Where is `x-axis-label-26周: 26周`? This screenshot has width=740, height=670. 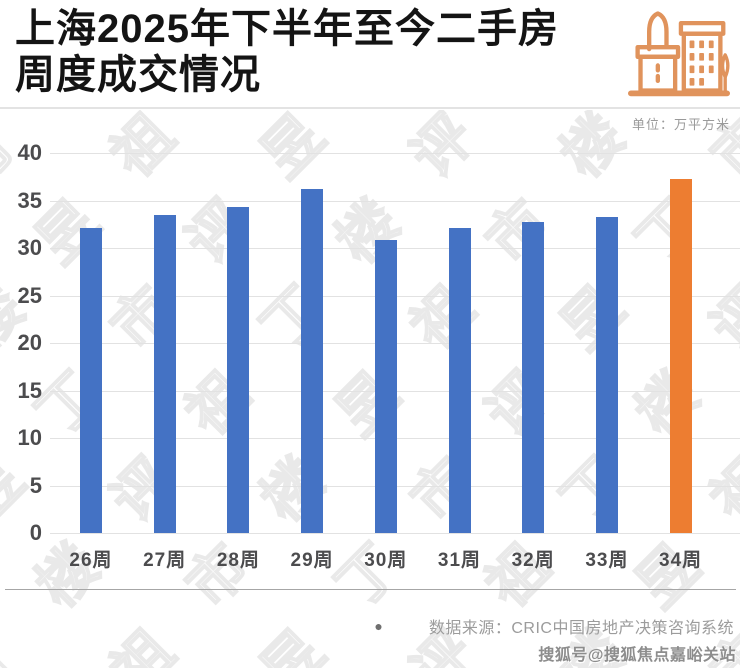 x-axis-label-26周: 26周 is located at coordinates (91, 560).